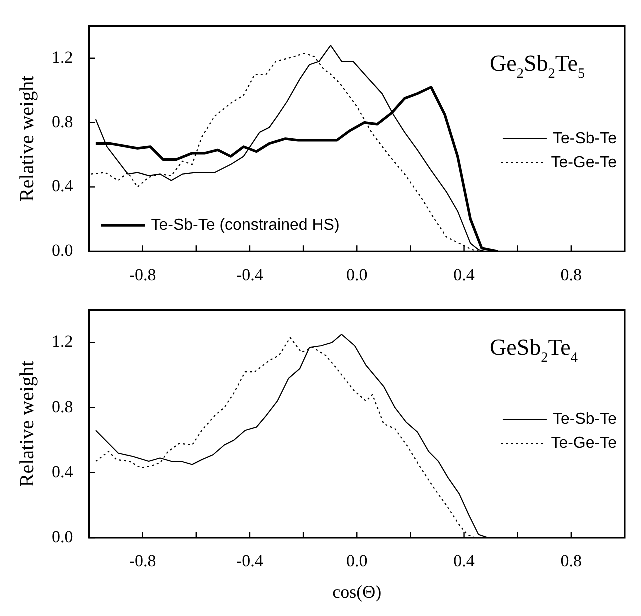  I want to click on x-axis-title: cos(Θ), so click(357, 592).